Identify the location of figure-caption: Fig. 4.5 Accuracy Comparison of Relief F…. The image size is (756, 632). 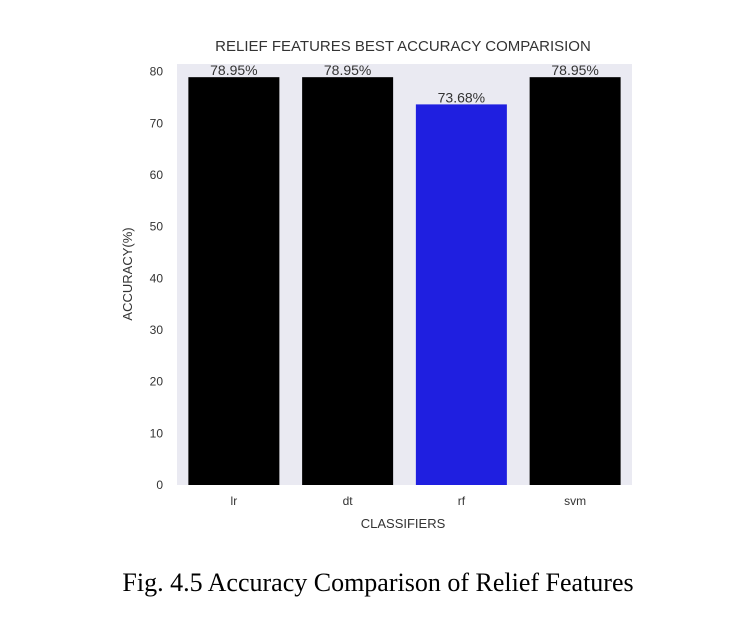
(378, 582).